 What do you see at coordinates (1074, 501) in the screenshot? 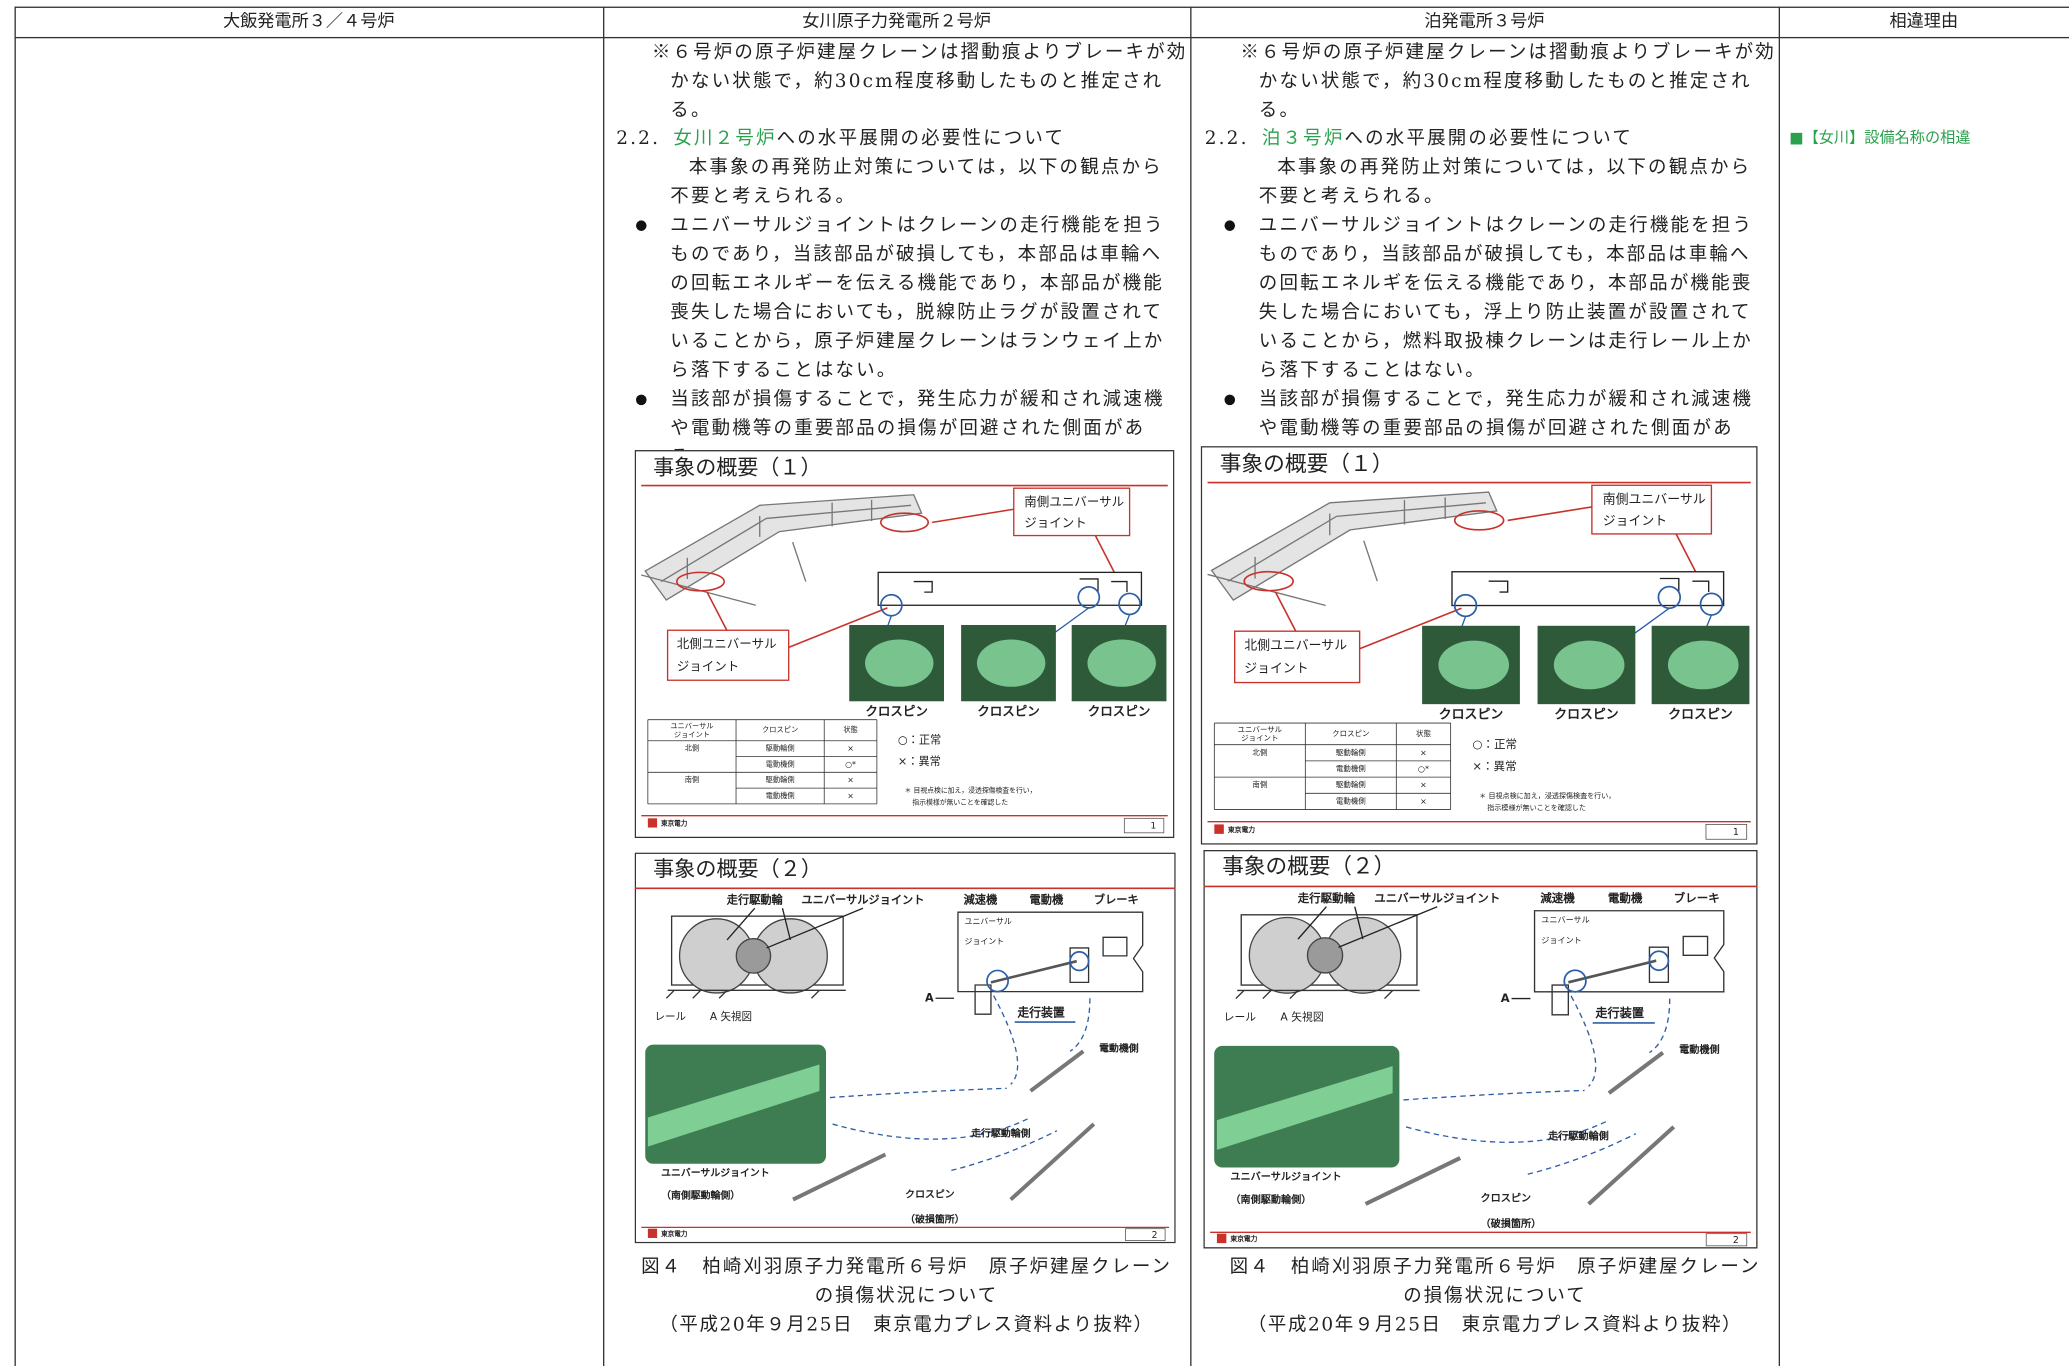
I see `callout-text: 南側ユニバーサル` at bounding box center [1074, 501].